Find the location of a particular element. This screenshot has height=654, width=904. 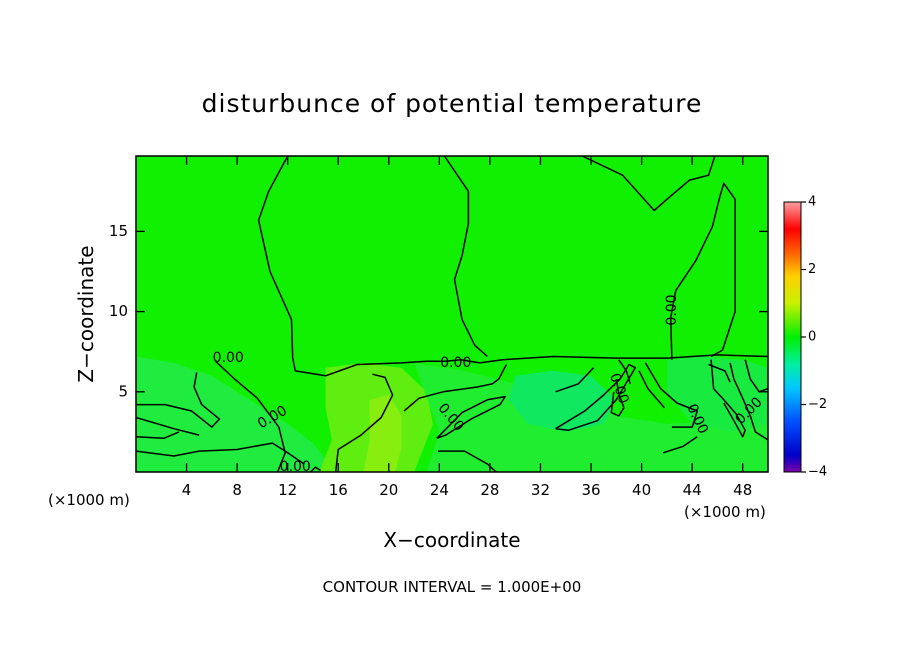

x-tick-label-24: 24 is located at coordinates (439, 490).